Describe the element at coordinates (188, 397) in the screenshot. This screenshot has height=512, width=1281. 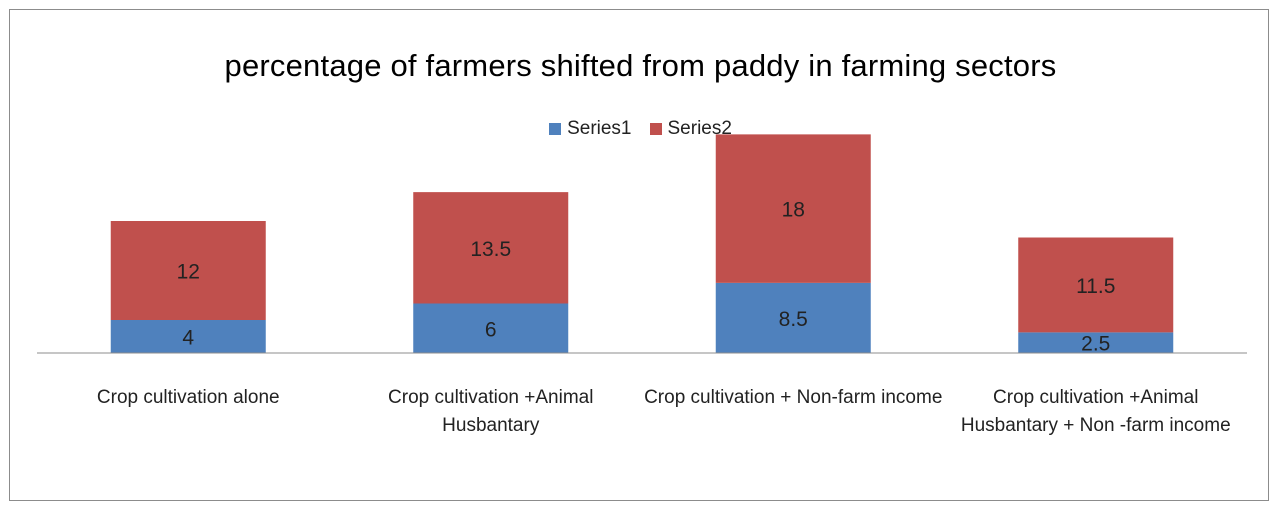
I see `category-label-0: Crop cultivation alone` at that location.